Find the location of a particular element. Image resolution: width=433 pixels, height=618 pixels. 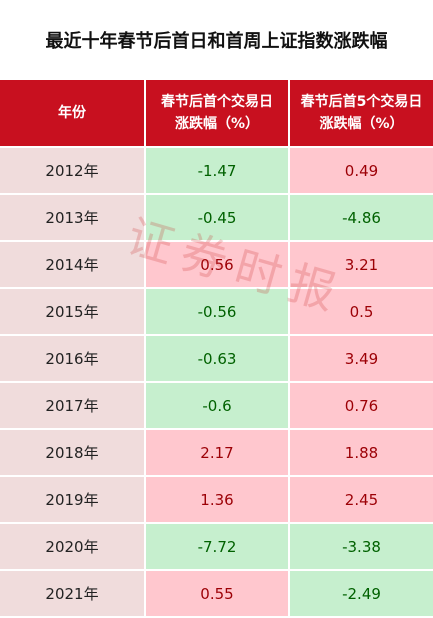

table-row: 2019年 1.36 2.45 is located at coordinates (216, 500).